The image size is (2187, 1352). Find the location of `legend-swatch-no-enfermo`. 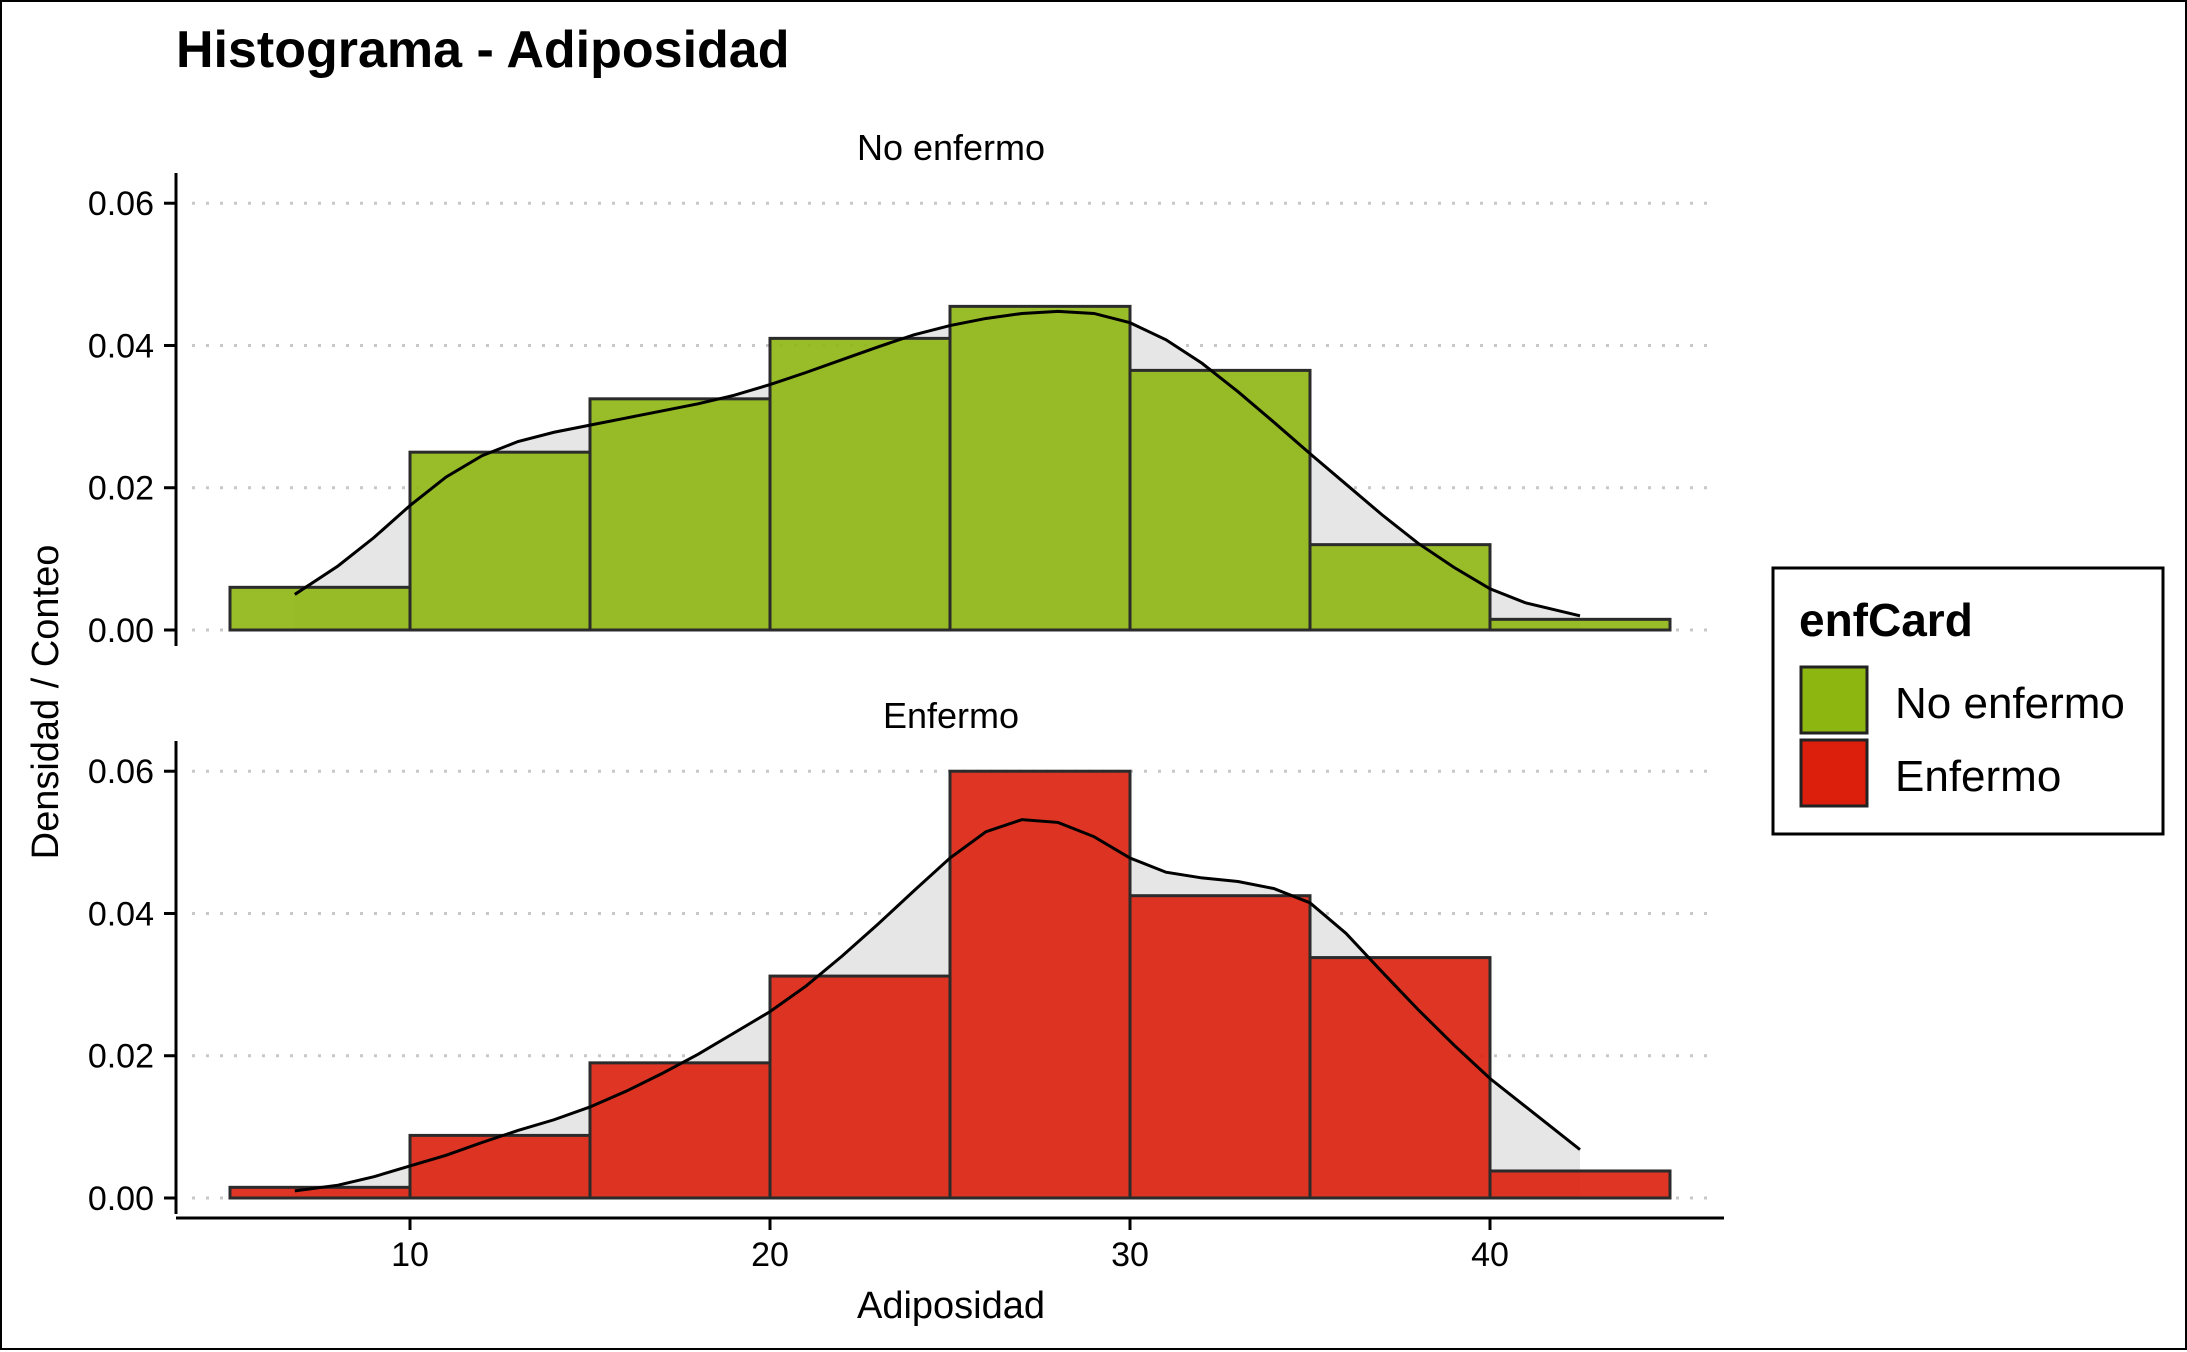

legend-swatch-no-enfermo is located at coordinates (1834, 700).